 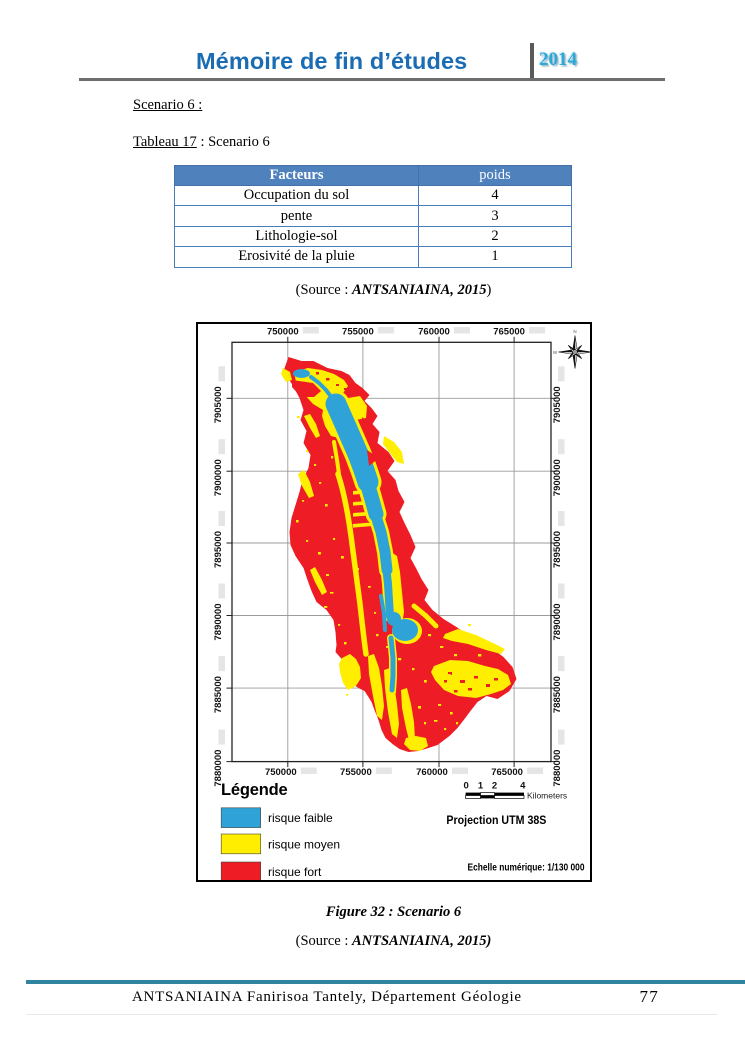 I want to click on svg-text: 2, so click(x=493, y=786).